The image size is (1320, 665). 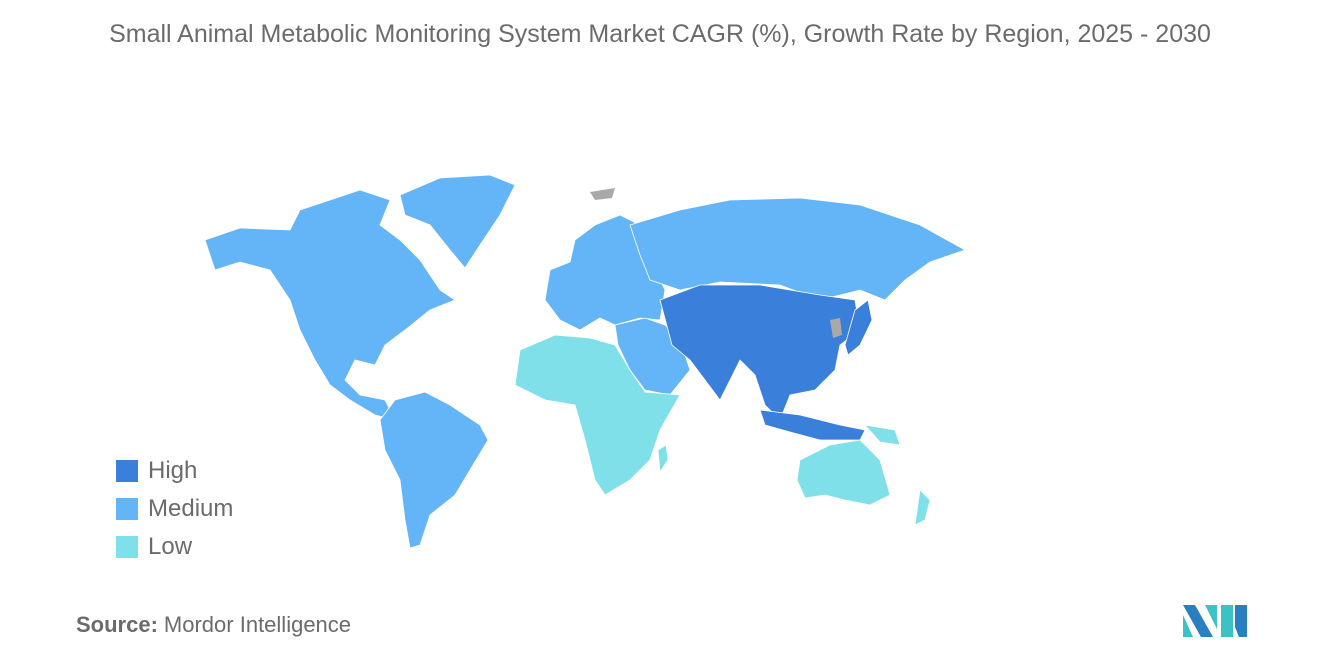 I want to click on region-no-data-korea, so click(x=836, y=328).